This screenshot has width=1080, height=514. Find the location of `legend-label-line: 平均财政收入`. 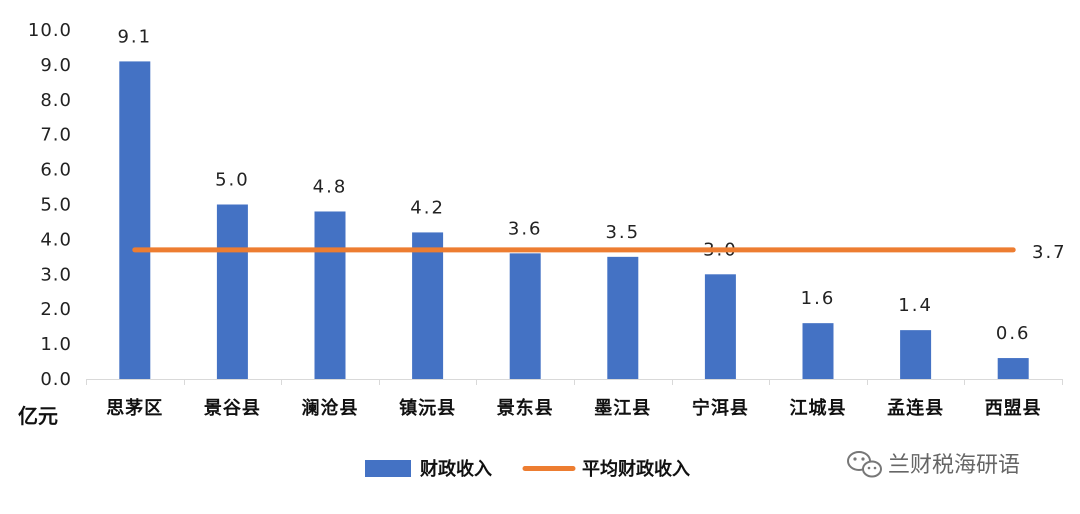

legend-label-line: 平均财政收入 is located at coordinates (636, 469).